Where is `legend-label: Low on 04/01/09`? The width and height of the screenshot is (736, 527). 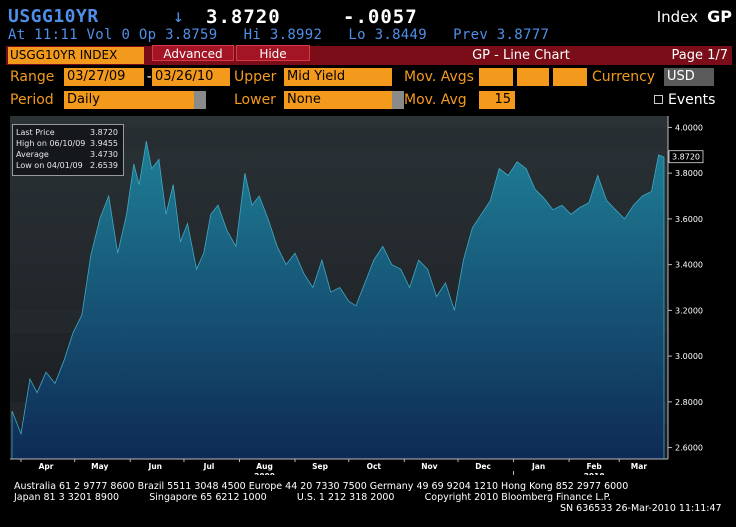 legend-label: Low on 04/01/09 is located at coordinates (49, 165).